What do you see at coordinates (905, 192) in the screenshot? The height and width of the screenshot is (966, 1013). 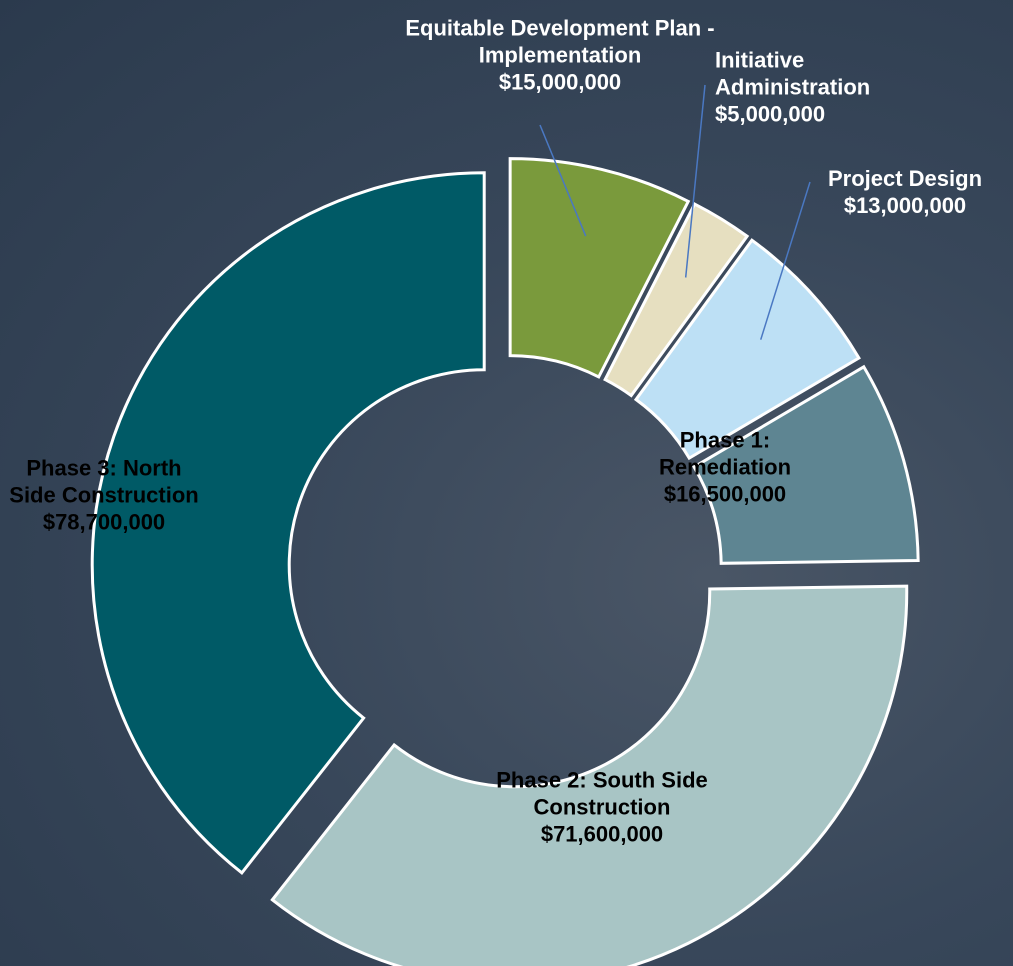 I see `data-label: Project Design $13,000,000` at bounding box center [905, 192].